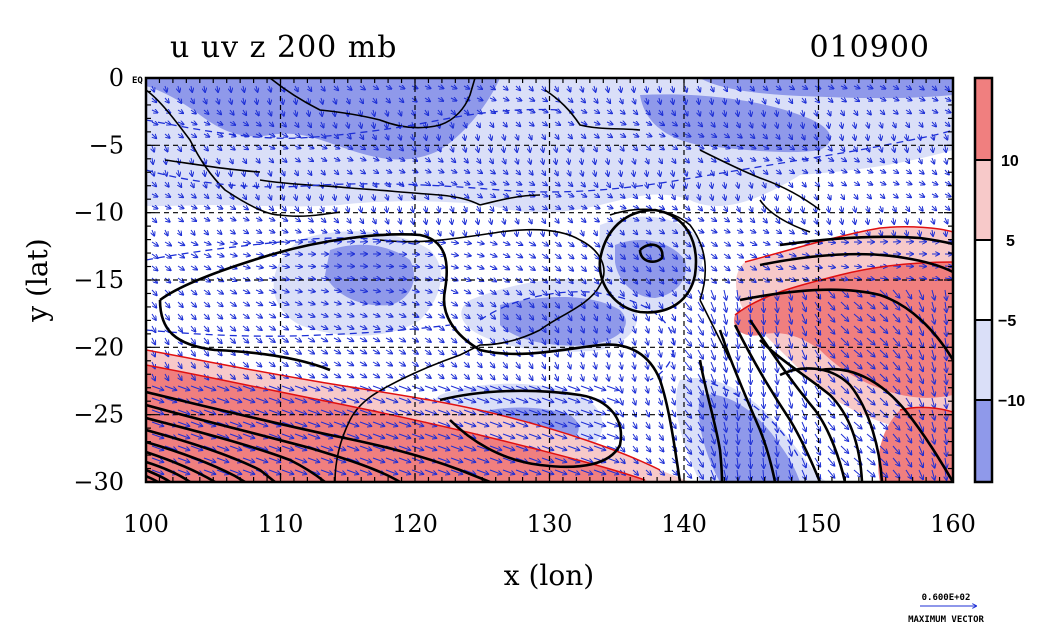 This screenshot has width=1056, height=631. Describe the element at coordinates (137, 81) in the screenshot. I see `equator-marker: EQ` at that location.